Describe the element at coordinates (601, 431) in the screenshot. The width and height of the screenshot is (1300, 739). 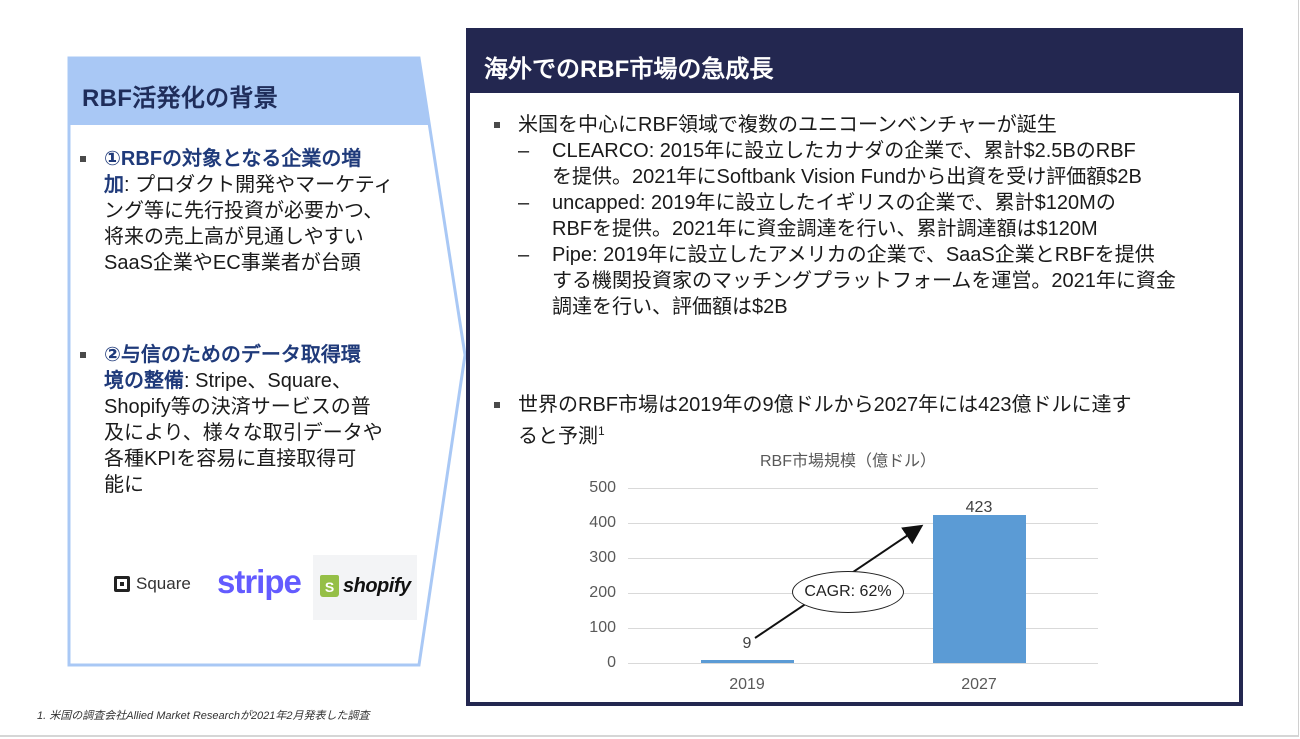
I see `footnote-ref: 1` at that location.